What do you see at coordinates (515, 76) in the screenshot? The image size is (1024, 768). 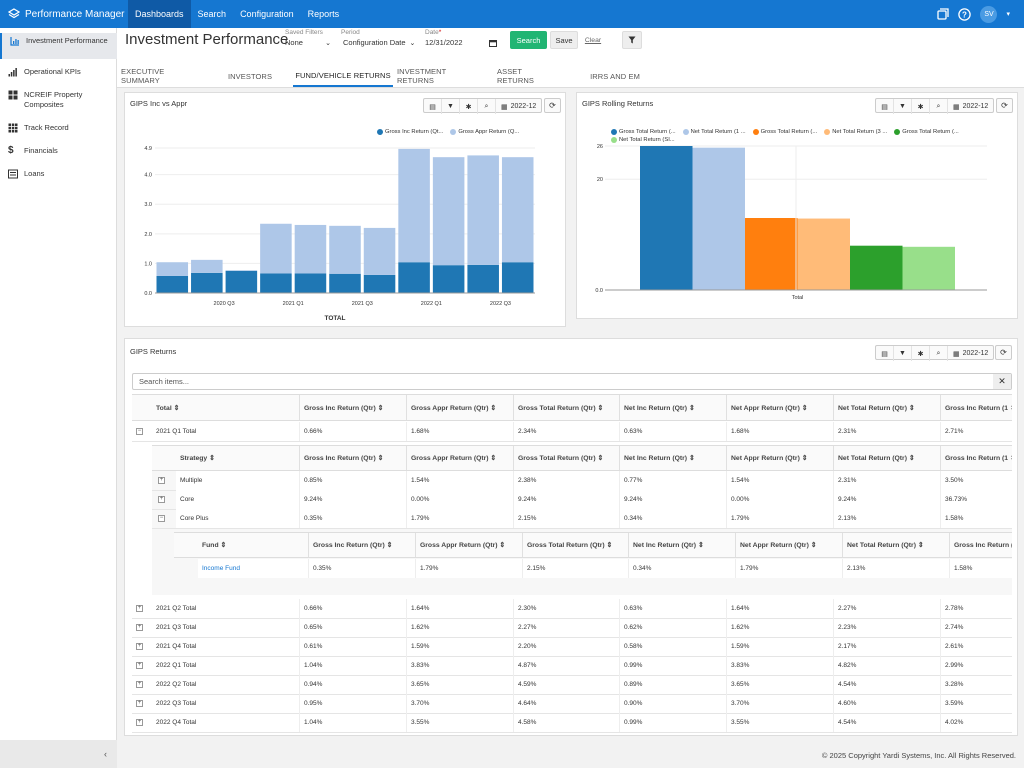 I see `tab-asset-returns: ASSET RETURNS` at bounding box center [515, 76].